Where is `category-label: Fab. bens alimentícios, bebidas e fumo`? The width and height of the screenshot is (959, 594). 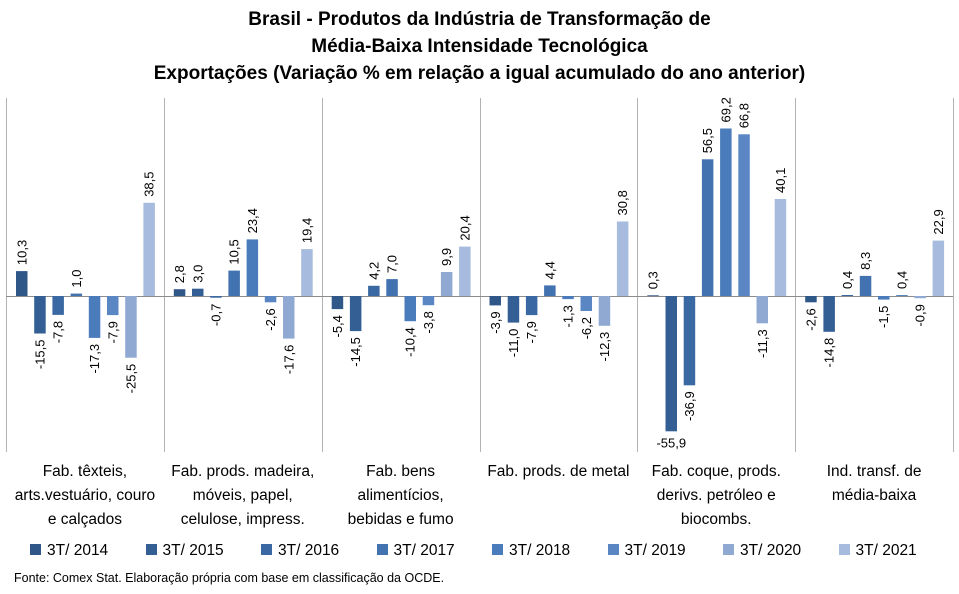 category-label: Fab. bens alimentícios, bebidas e fumo is located at coordinates (401, 496).